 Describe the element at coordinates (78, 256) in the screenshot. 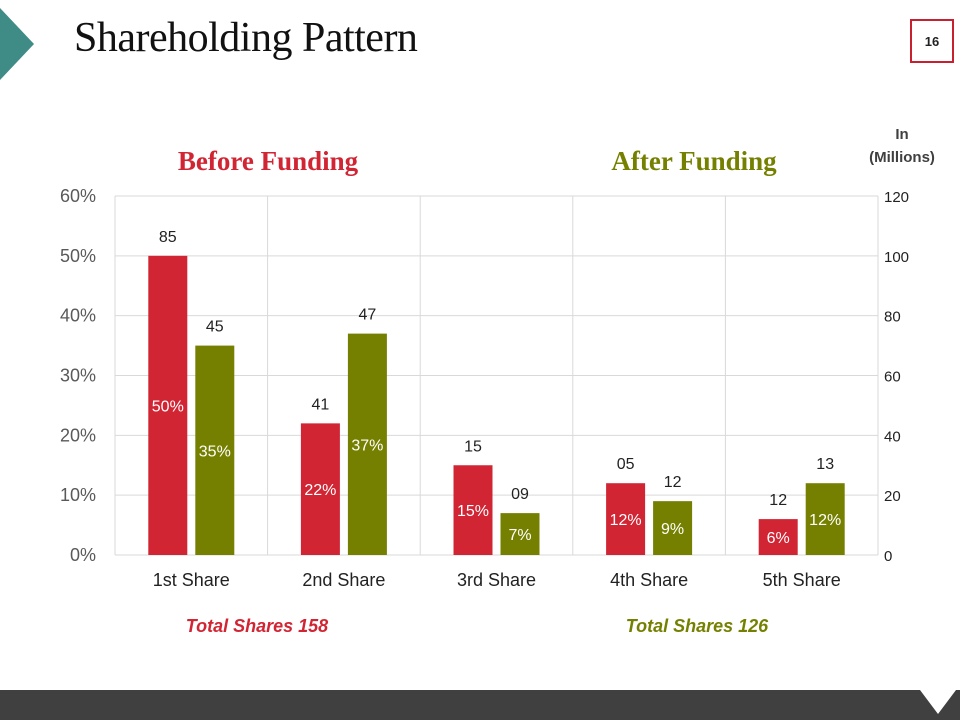

I see `left-axis-tick-label: 50%` at that location.